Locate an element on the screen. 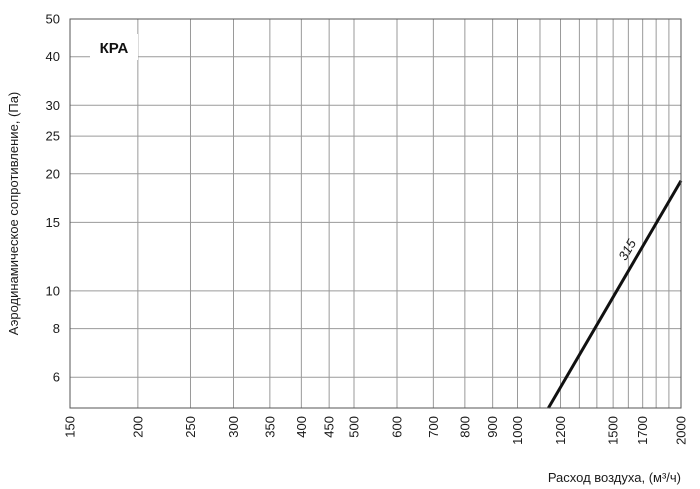  x-tick-label-1500: 1500 is located at coordinates (613, 430).